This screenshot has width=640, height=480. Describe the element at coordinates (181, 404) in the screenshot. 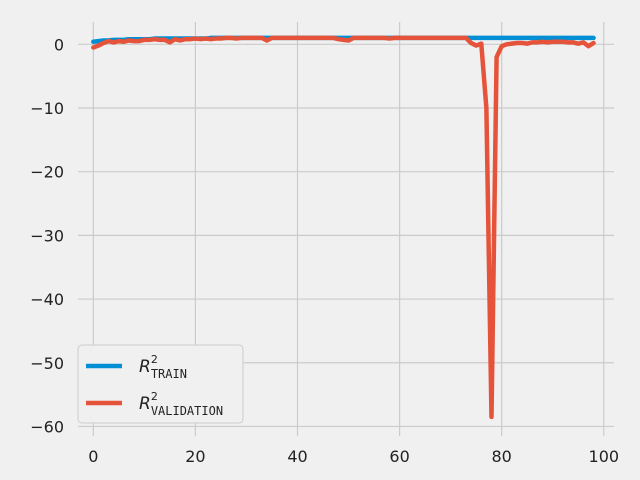

I see `legend-label: R2 VALIDATION` at that location.